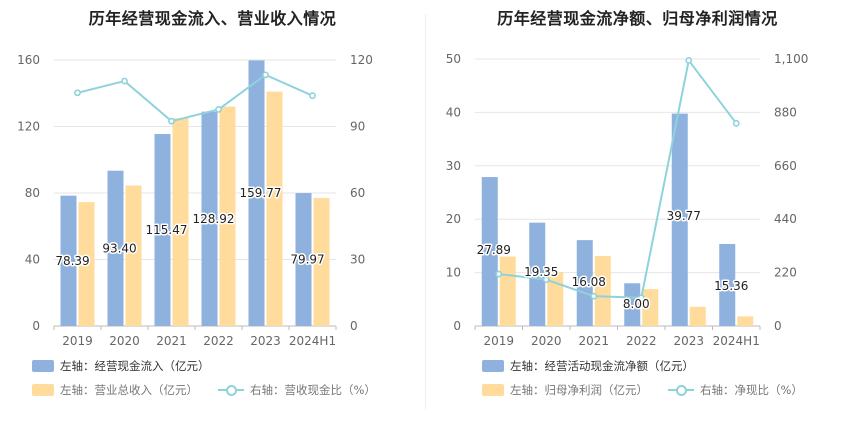  Describe the element at coordinates (43, 390) in the screenshot. I see `legend-swatch-revenue` at that location.